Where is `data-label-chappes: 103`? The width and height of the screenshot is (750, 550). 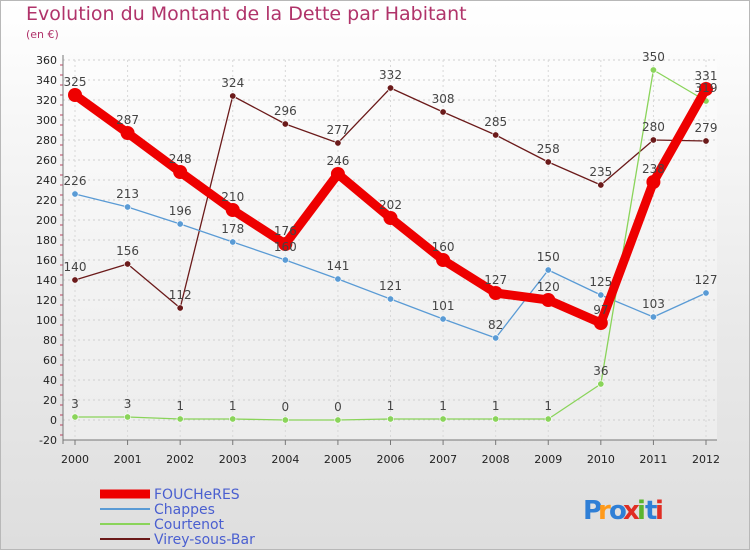
data-label-chappes: 103 is located at coordinates (653, 304).